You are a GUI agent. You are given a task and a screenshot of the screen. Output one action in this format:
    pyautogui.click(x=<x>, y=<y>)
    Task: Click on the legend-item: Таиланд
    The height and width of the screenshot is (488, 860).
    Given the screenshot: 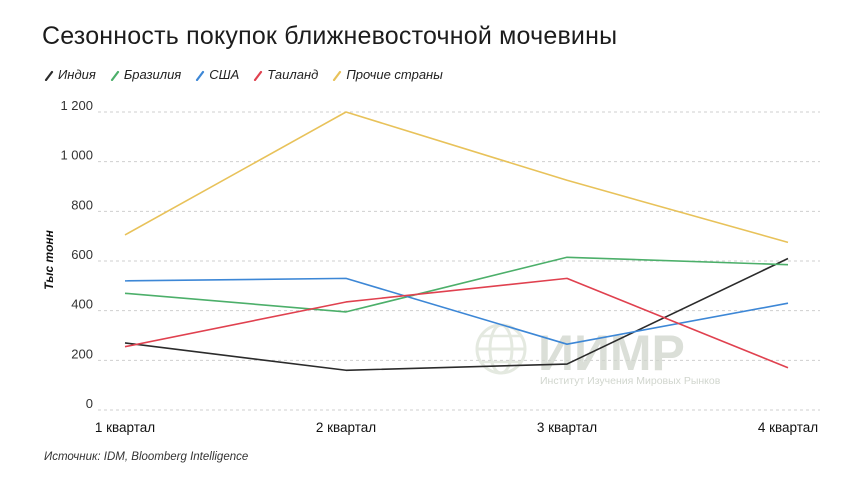 What is the action you would take?
    pyautogui.click(x=285, y=74)
    